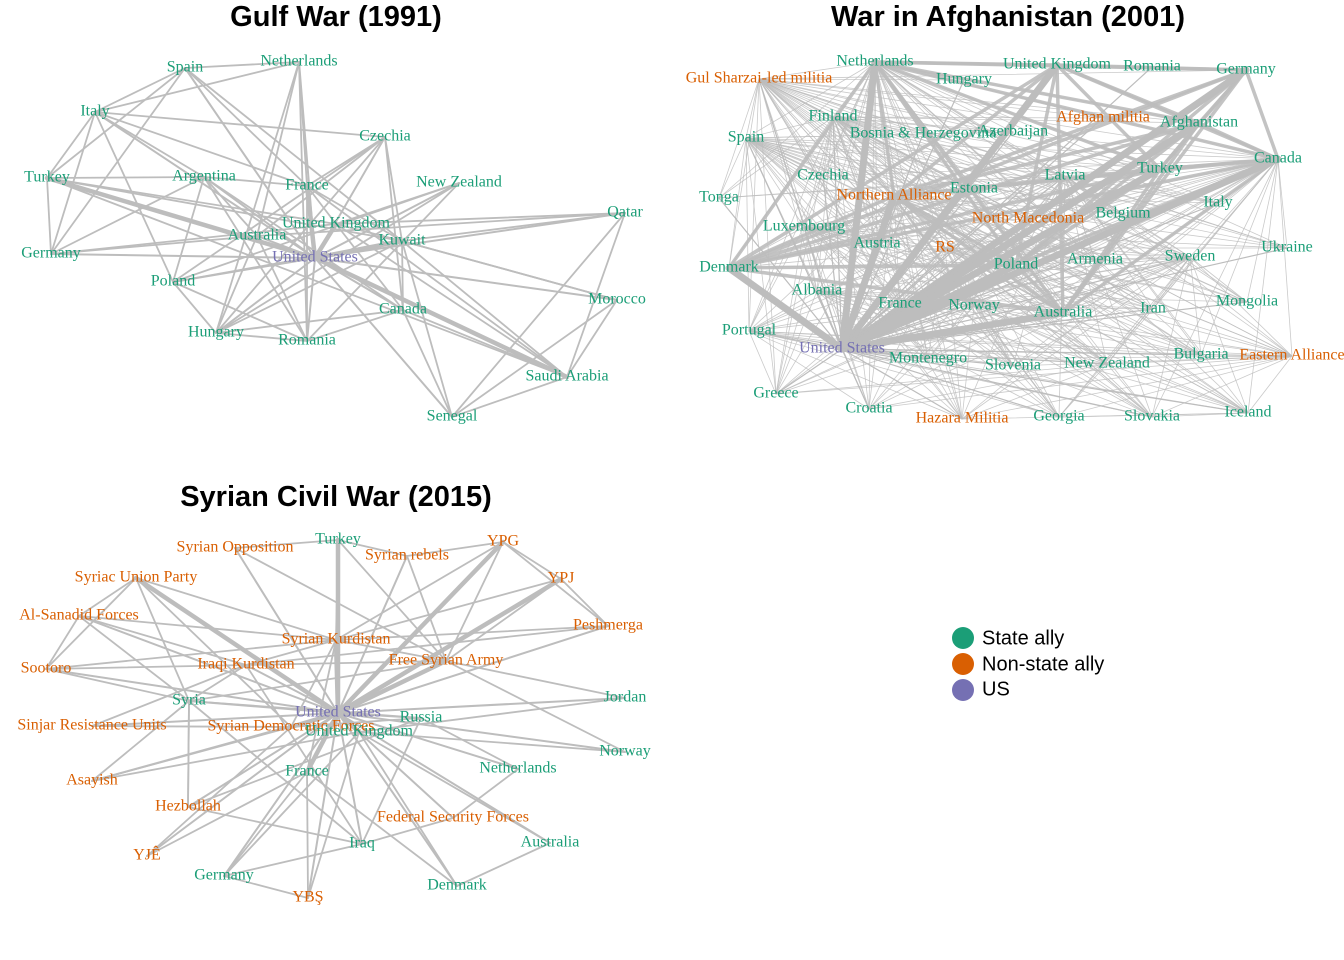  I want to click on node-label-montenegro: Montenegro, so click(928, 358).